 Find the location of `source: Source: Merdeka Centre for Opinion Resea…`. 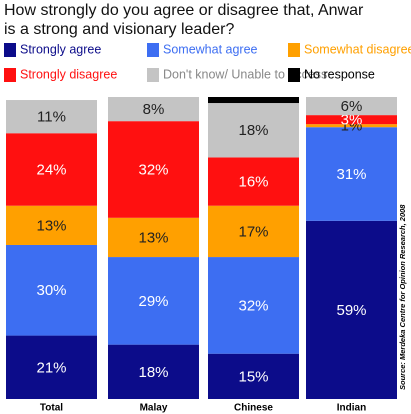

source: Source: Merdeka Centre for Opinion Resea… is located at coordinates (402, 297).